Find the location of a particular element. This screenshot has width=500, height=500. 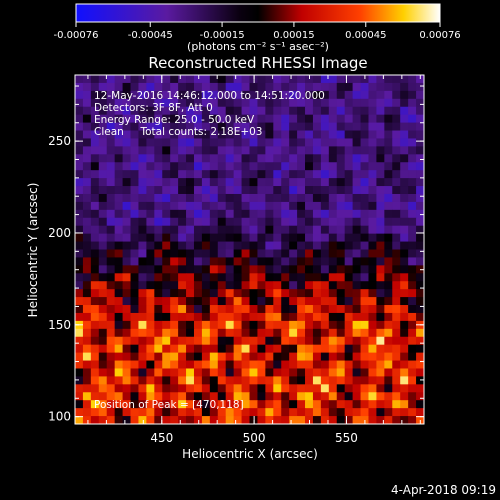

colorbar-tick-label: -0.00076 is located at coordinates (76, 35).